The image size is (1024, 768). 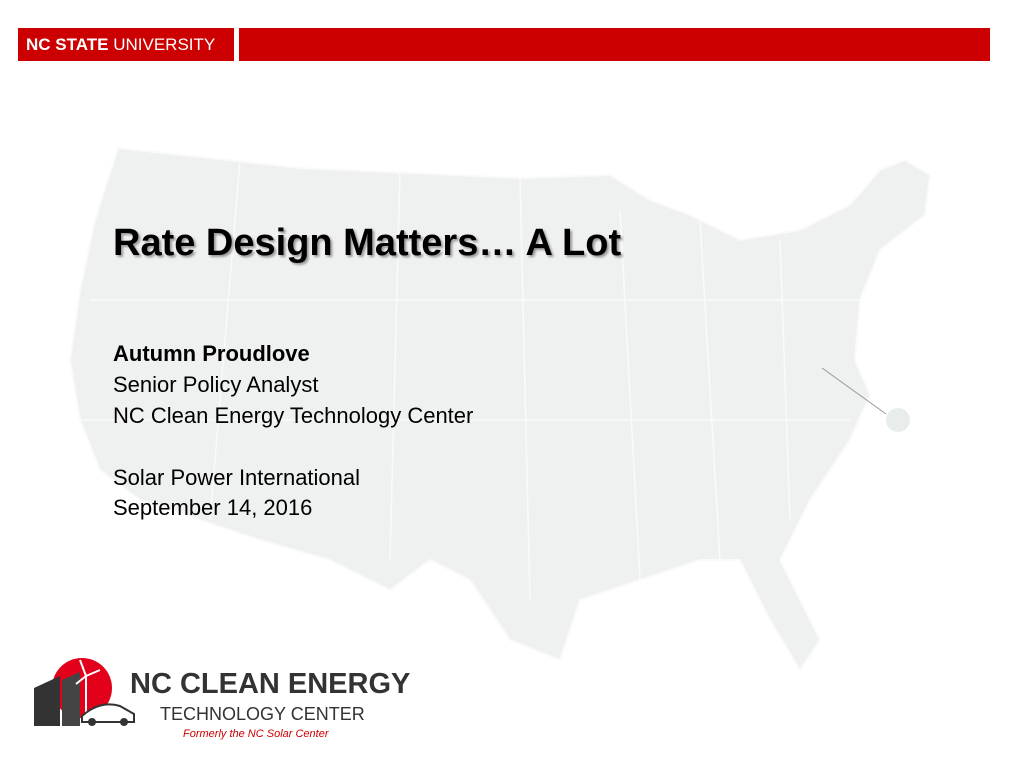 I want to click on title: Rate Design Matters… A Lot, so click(x=367, y=243).